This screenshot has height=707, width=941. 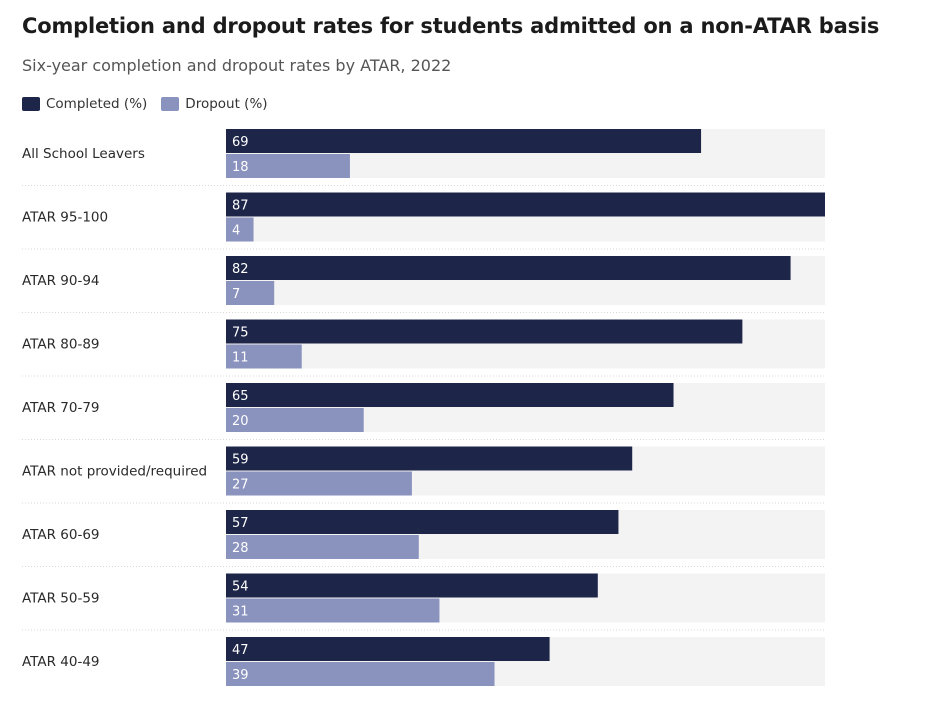 What do you see at coordinates (61, 662) in the screenshot?
I see `category-label: ATAR 40-49` at bounding box center [61, 662].